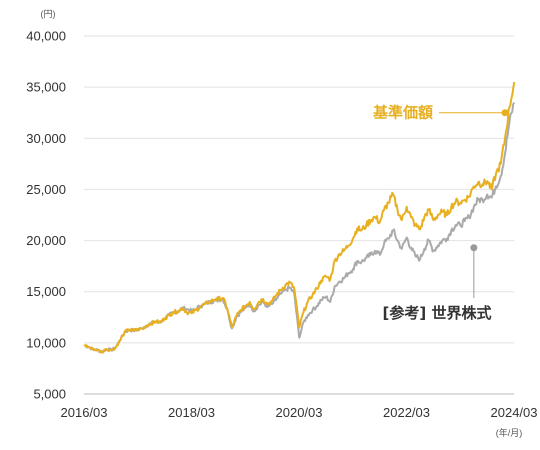 The height and width of the screenshot is (450, 540). I want to click on x-axis-ticks: 2016/03 2018/03 2020/03 2022/03 2024/03, so click(299, 412).